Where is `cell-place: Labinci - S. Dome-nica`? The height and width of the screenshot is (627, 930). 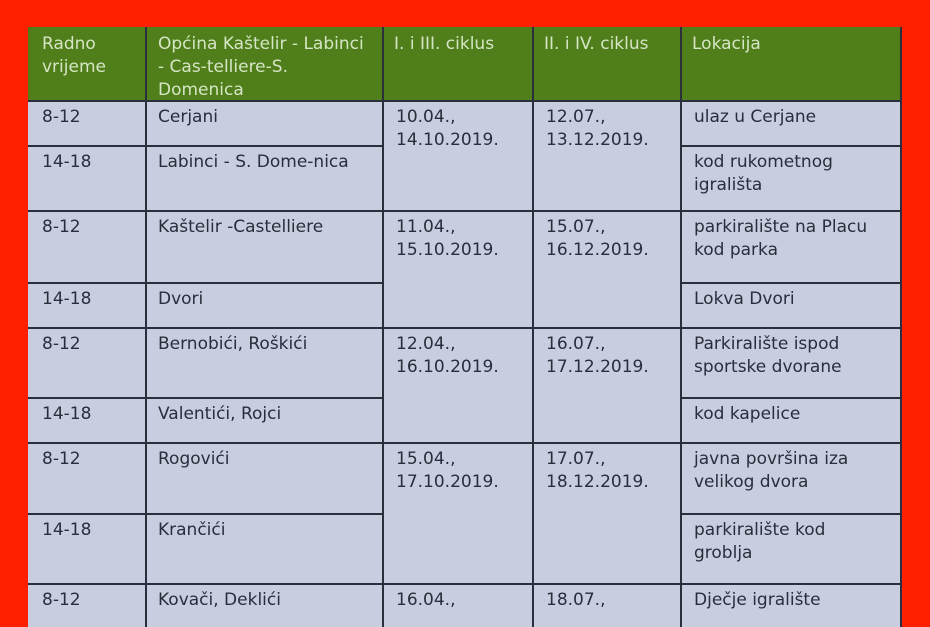
cell-place: Labinci - S. Dome-nica is located at coordinates (253, 162).